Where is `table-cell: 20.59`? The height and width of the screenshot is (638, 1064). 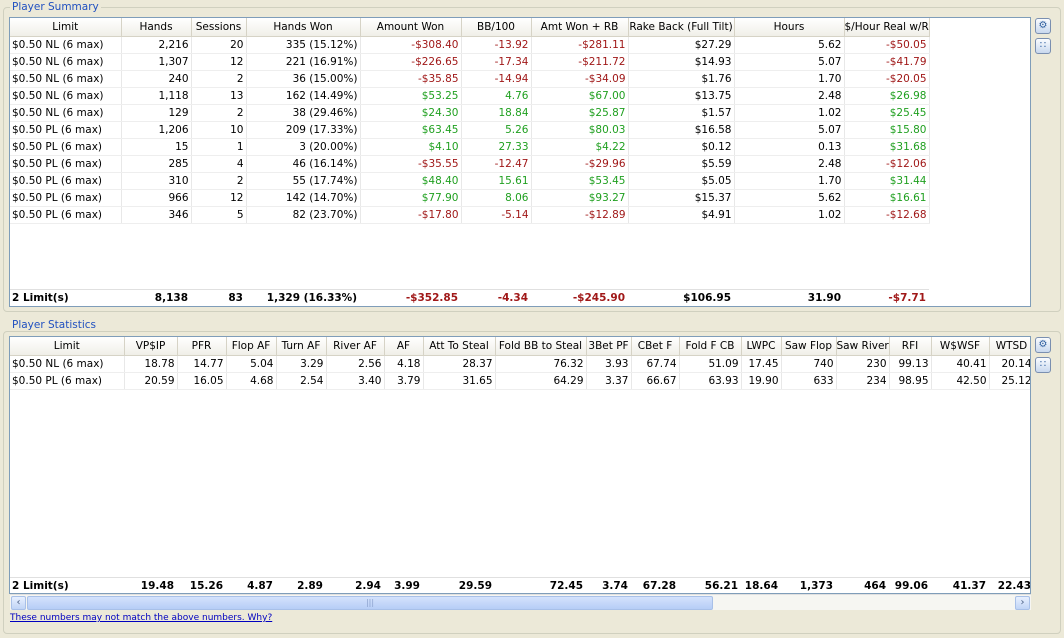
table-cell: 20.59 is located at coordinates (151, 381).